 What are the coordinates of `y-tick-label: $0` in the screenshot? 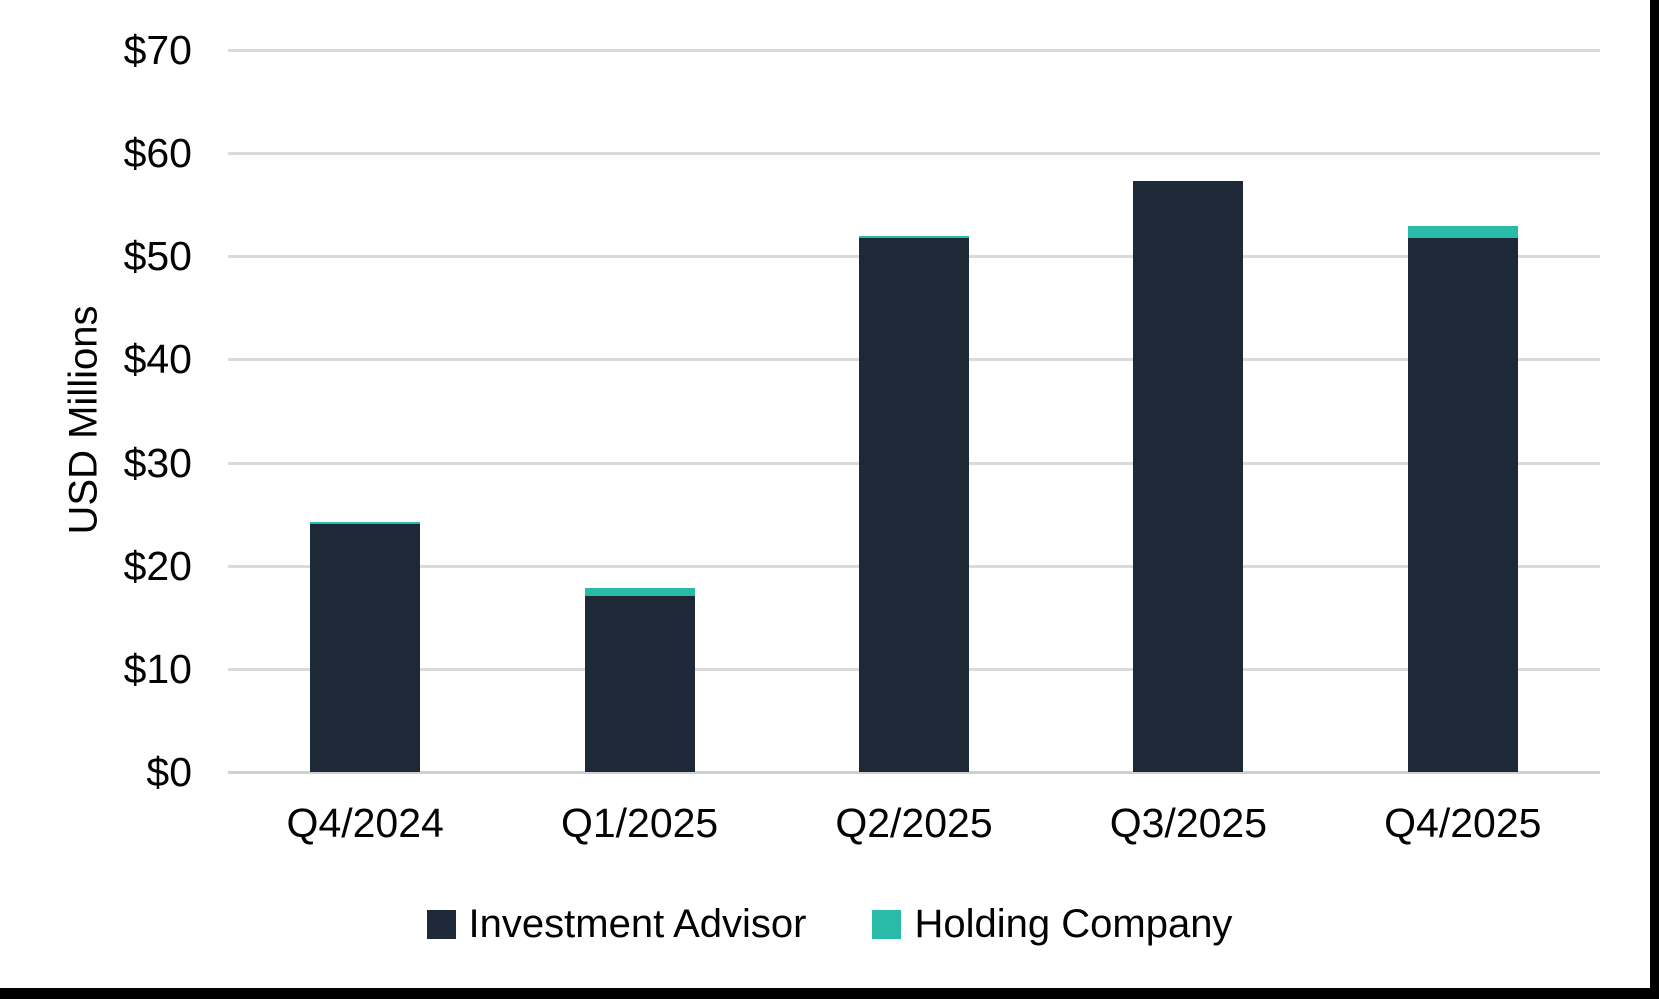 It's located at (169, 772).